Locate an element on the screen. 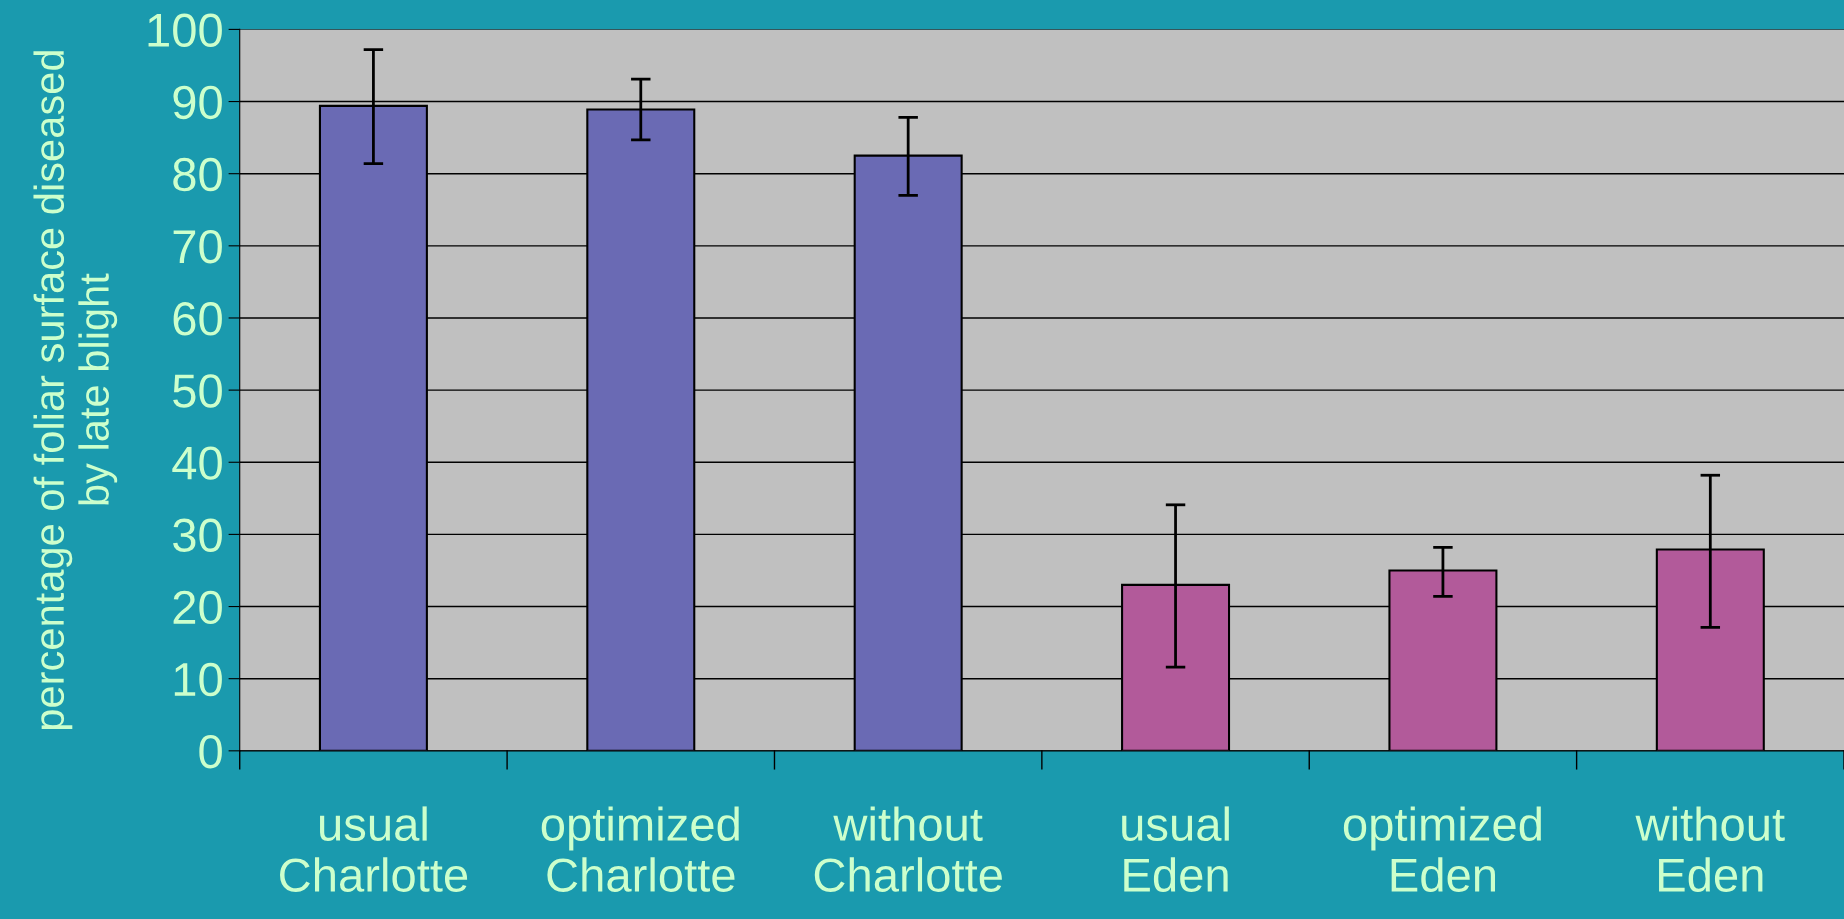 This screenshot has width=1844, height=919. x-tick-label: optimized Eden is located at coordinates (1442, 849).